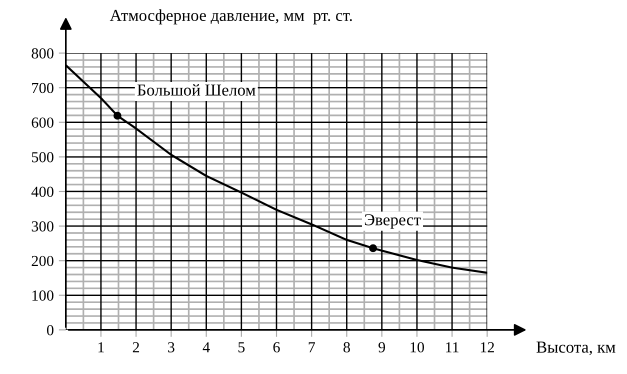  What do you see at coordinates (42, 191) in the screenshot?
I see `y-tick-label: 400` at bounding box center [42, 191].